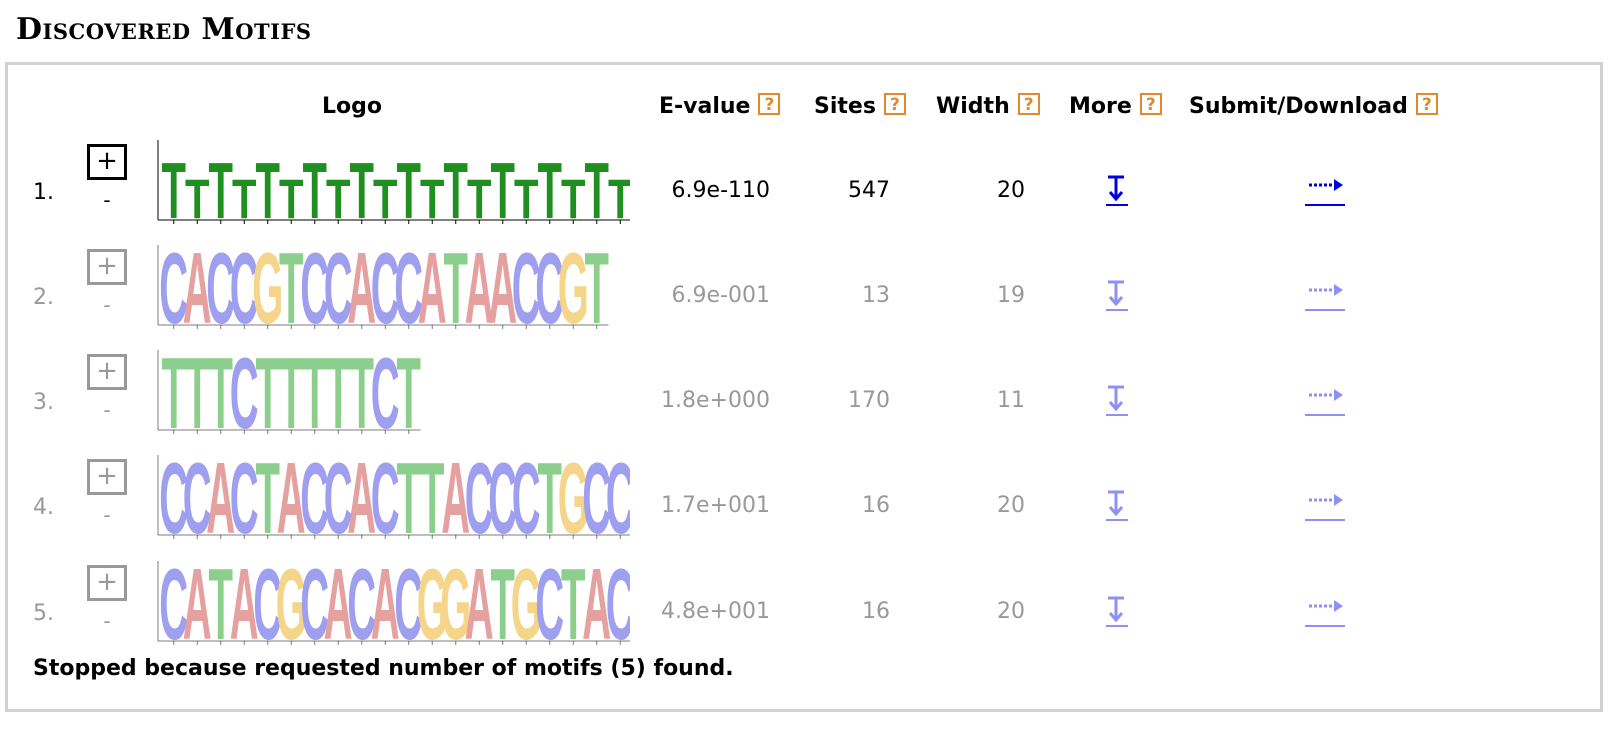 The width and height of the screenshot is (1608, 752). Describe the element at coordinates (43, 613) in the screenshot. I see `motif-index: 5.` at that location.